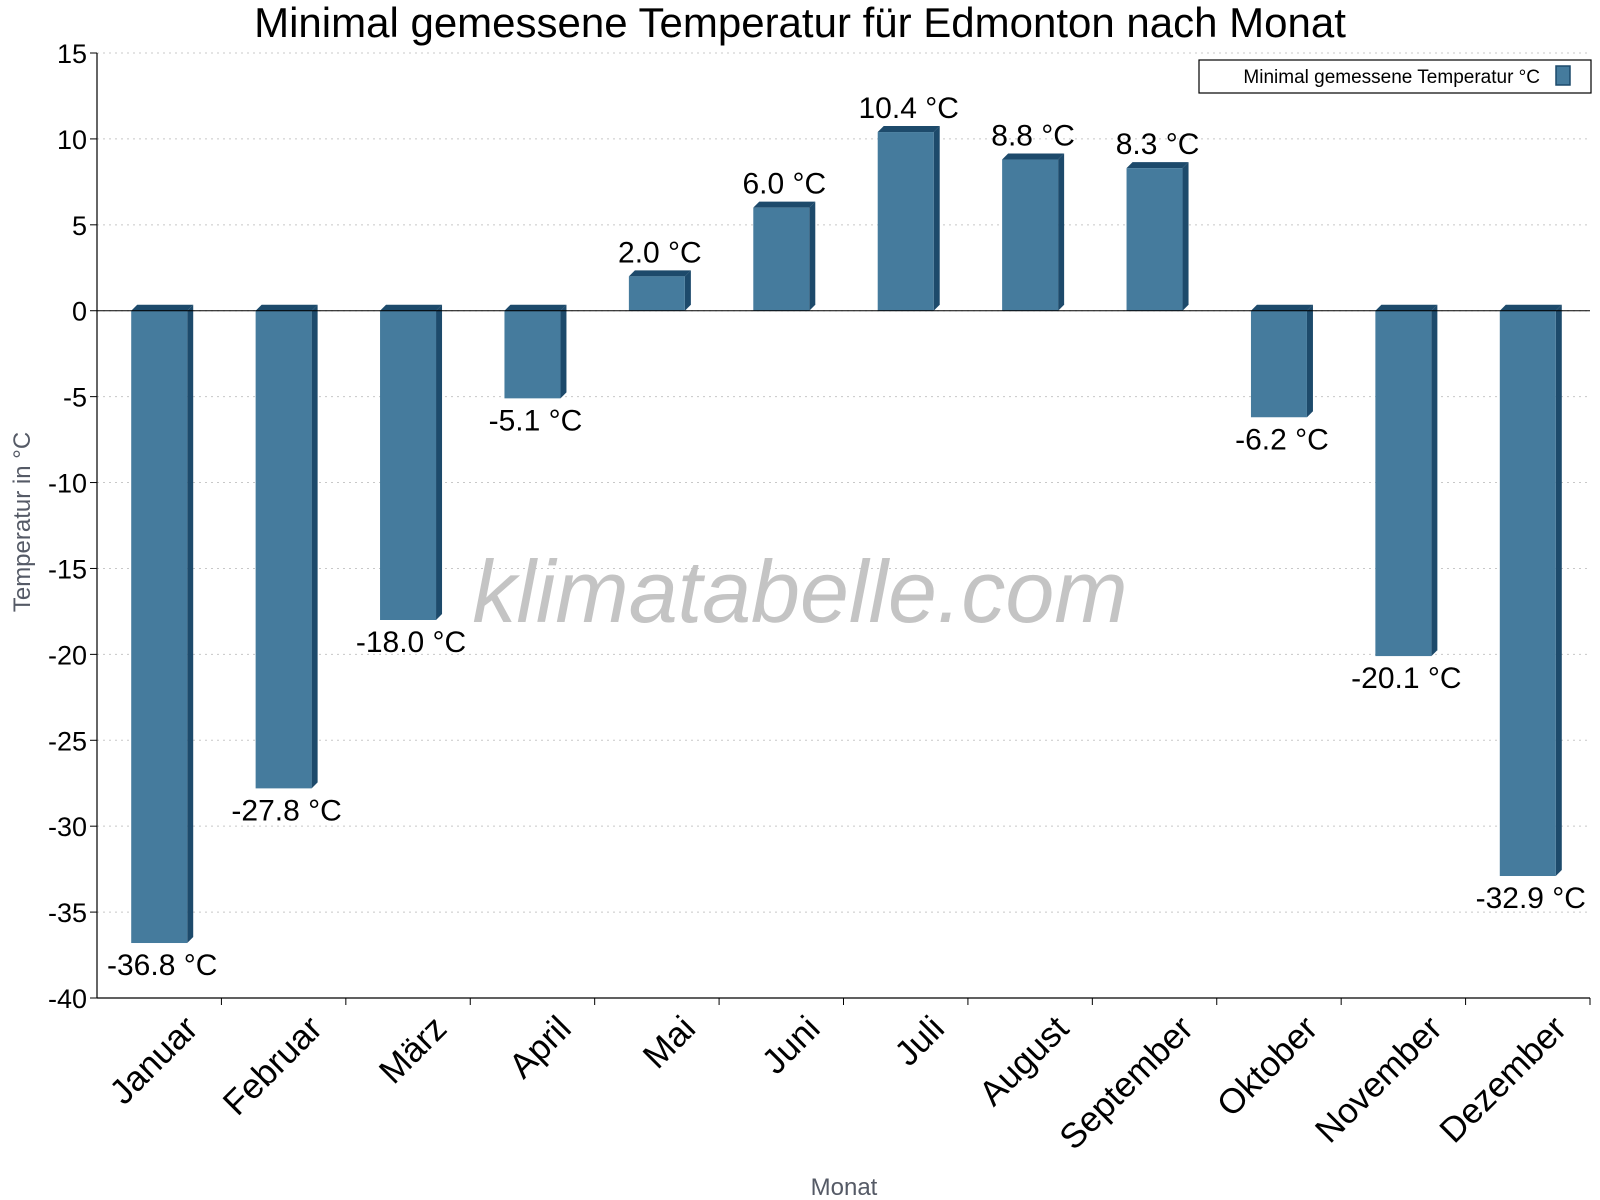 This screenshot has width=1600, height=1200. What do you see at coordinates (1531, 898) in the screenshot?
I see `data-label: -32.9 °C` at bounding box center [1531, 898].